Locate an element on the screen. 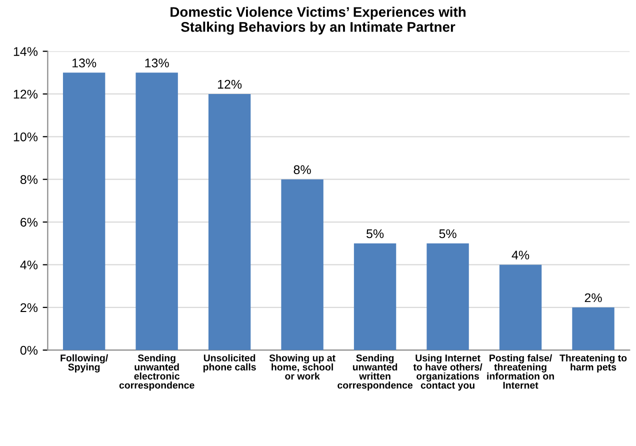 Image resolution: width=636 pixels, height=446 pixels. y-tick-label: 14% is located at coordinates (26, 51).